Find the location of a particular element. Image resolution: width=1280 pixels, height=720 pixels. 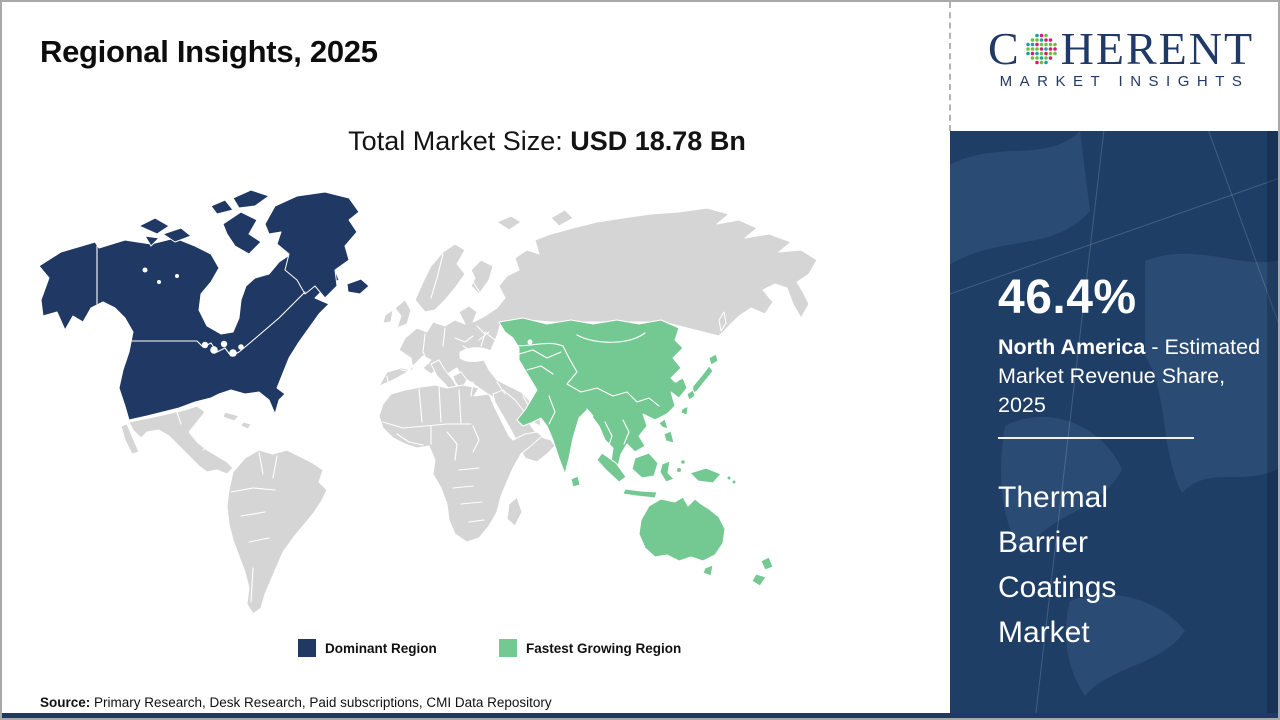

source-label: Source: is located at coordinates (65, 702).